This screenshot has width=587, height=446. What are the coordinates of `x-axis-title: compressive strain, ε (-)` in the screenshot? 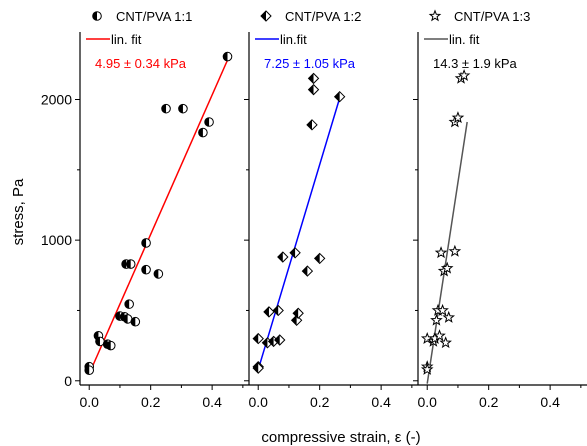 It's located at (340, 437).